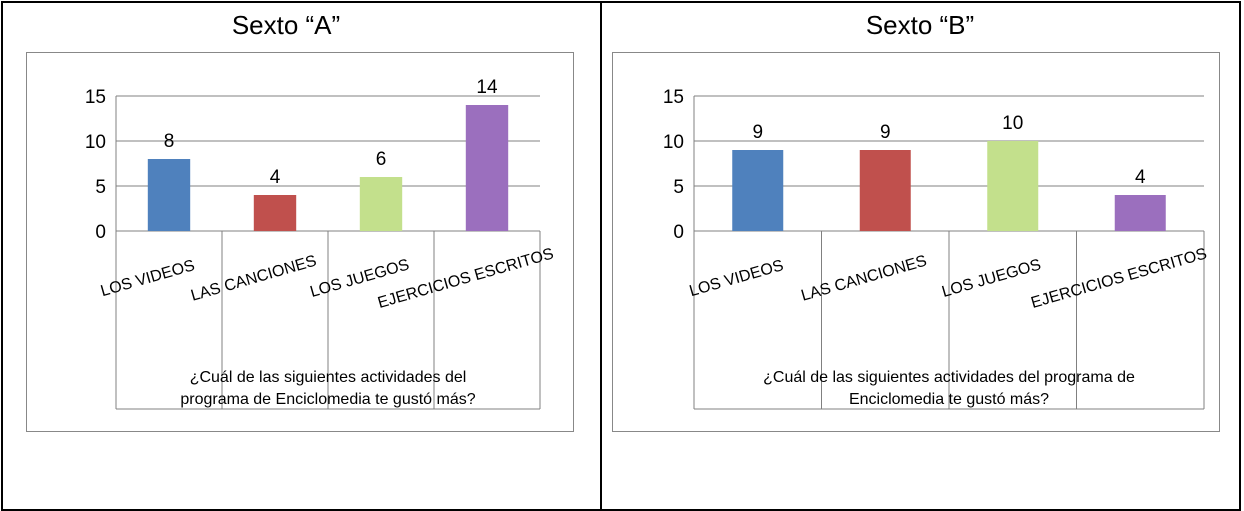 The height and width of the screenshot is (511, 1244). What do you see at coordinates (1012, 123) in the screenshot?
I see `data-label: 10` at bounding box center [1012, 123].